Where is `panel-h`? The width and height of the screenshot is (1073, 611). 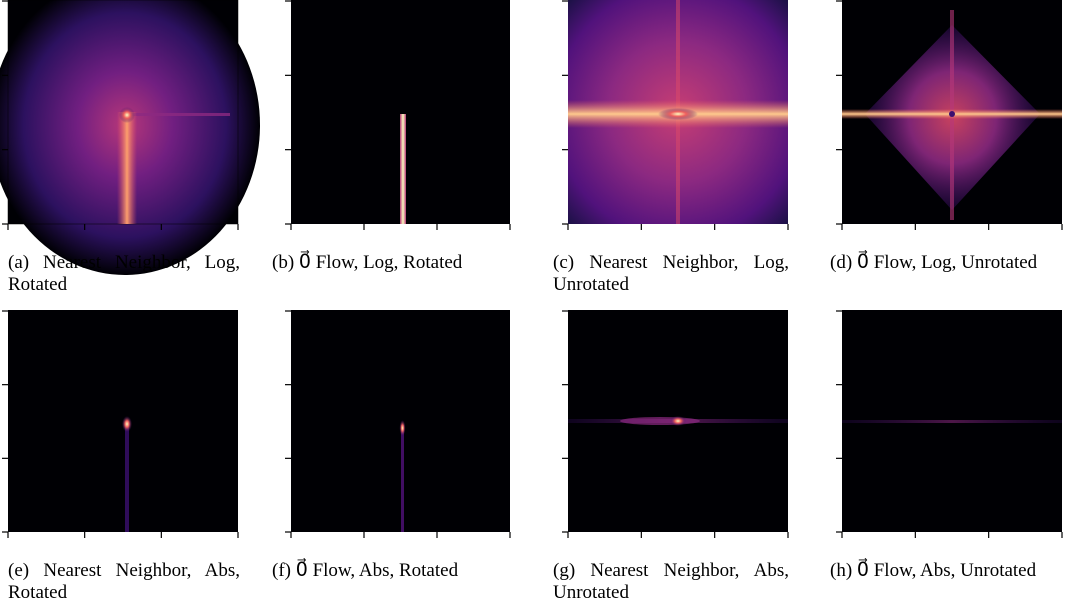
panel-h is located at coordinates (952, 421).